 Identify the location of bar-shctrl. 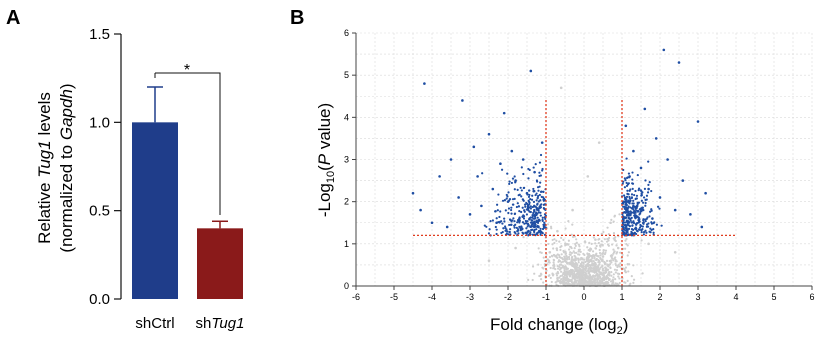
(155, 210).